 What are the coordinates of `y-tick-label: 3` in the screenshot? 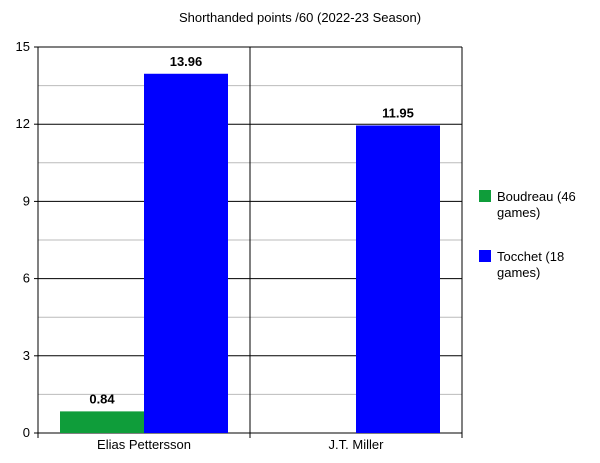 It's located at (26, 355).